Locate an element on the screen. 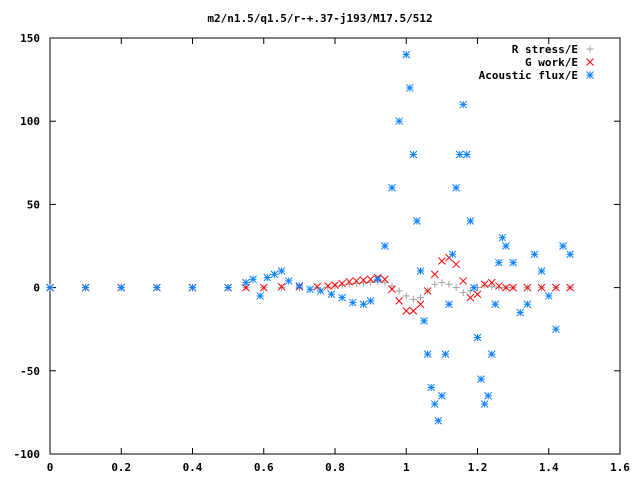  x-tick-label: 1.4 is located at coordinates (549, 467).